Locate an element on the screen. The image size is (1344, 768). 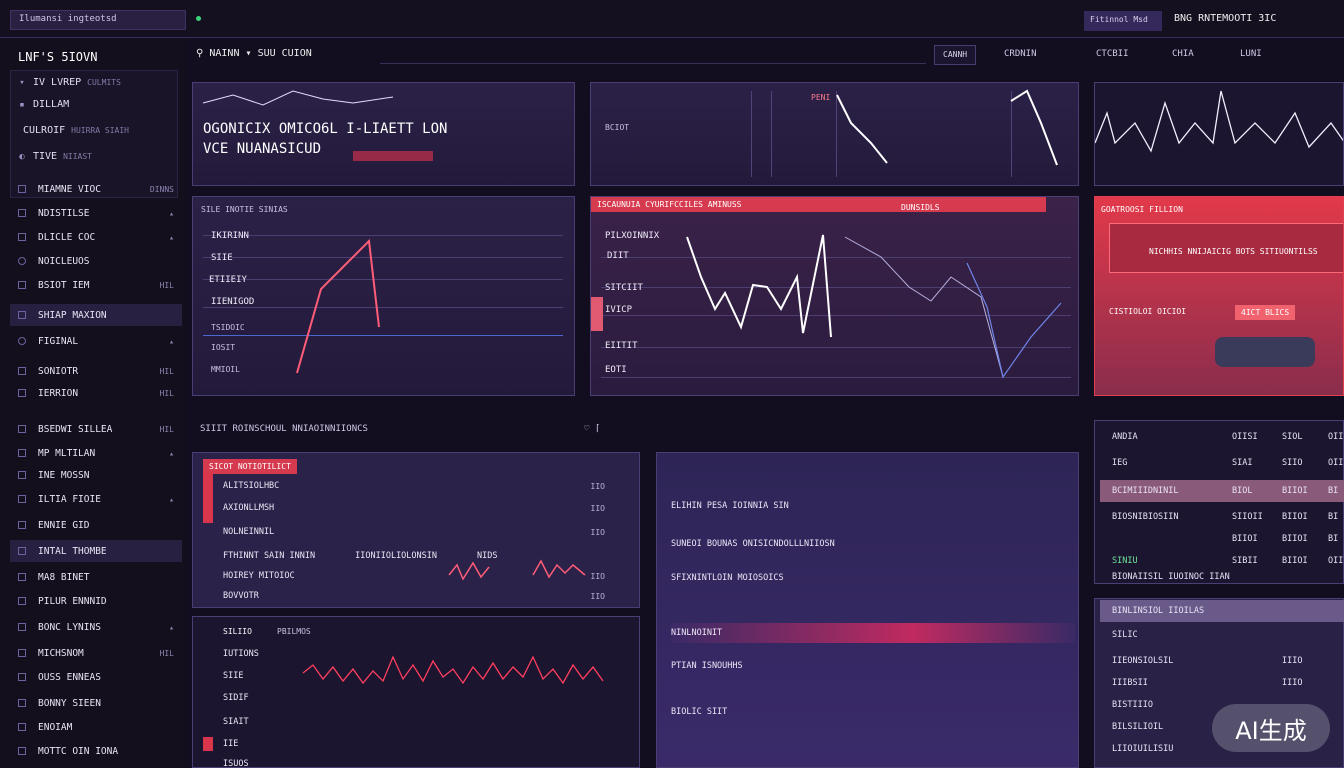
sidebar-item: PILUR ENNNID is located at coordinates (96, 601).